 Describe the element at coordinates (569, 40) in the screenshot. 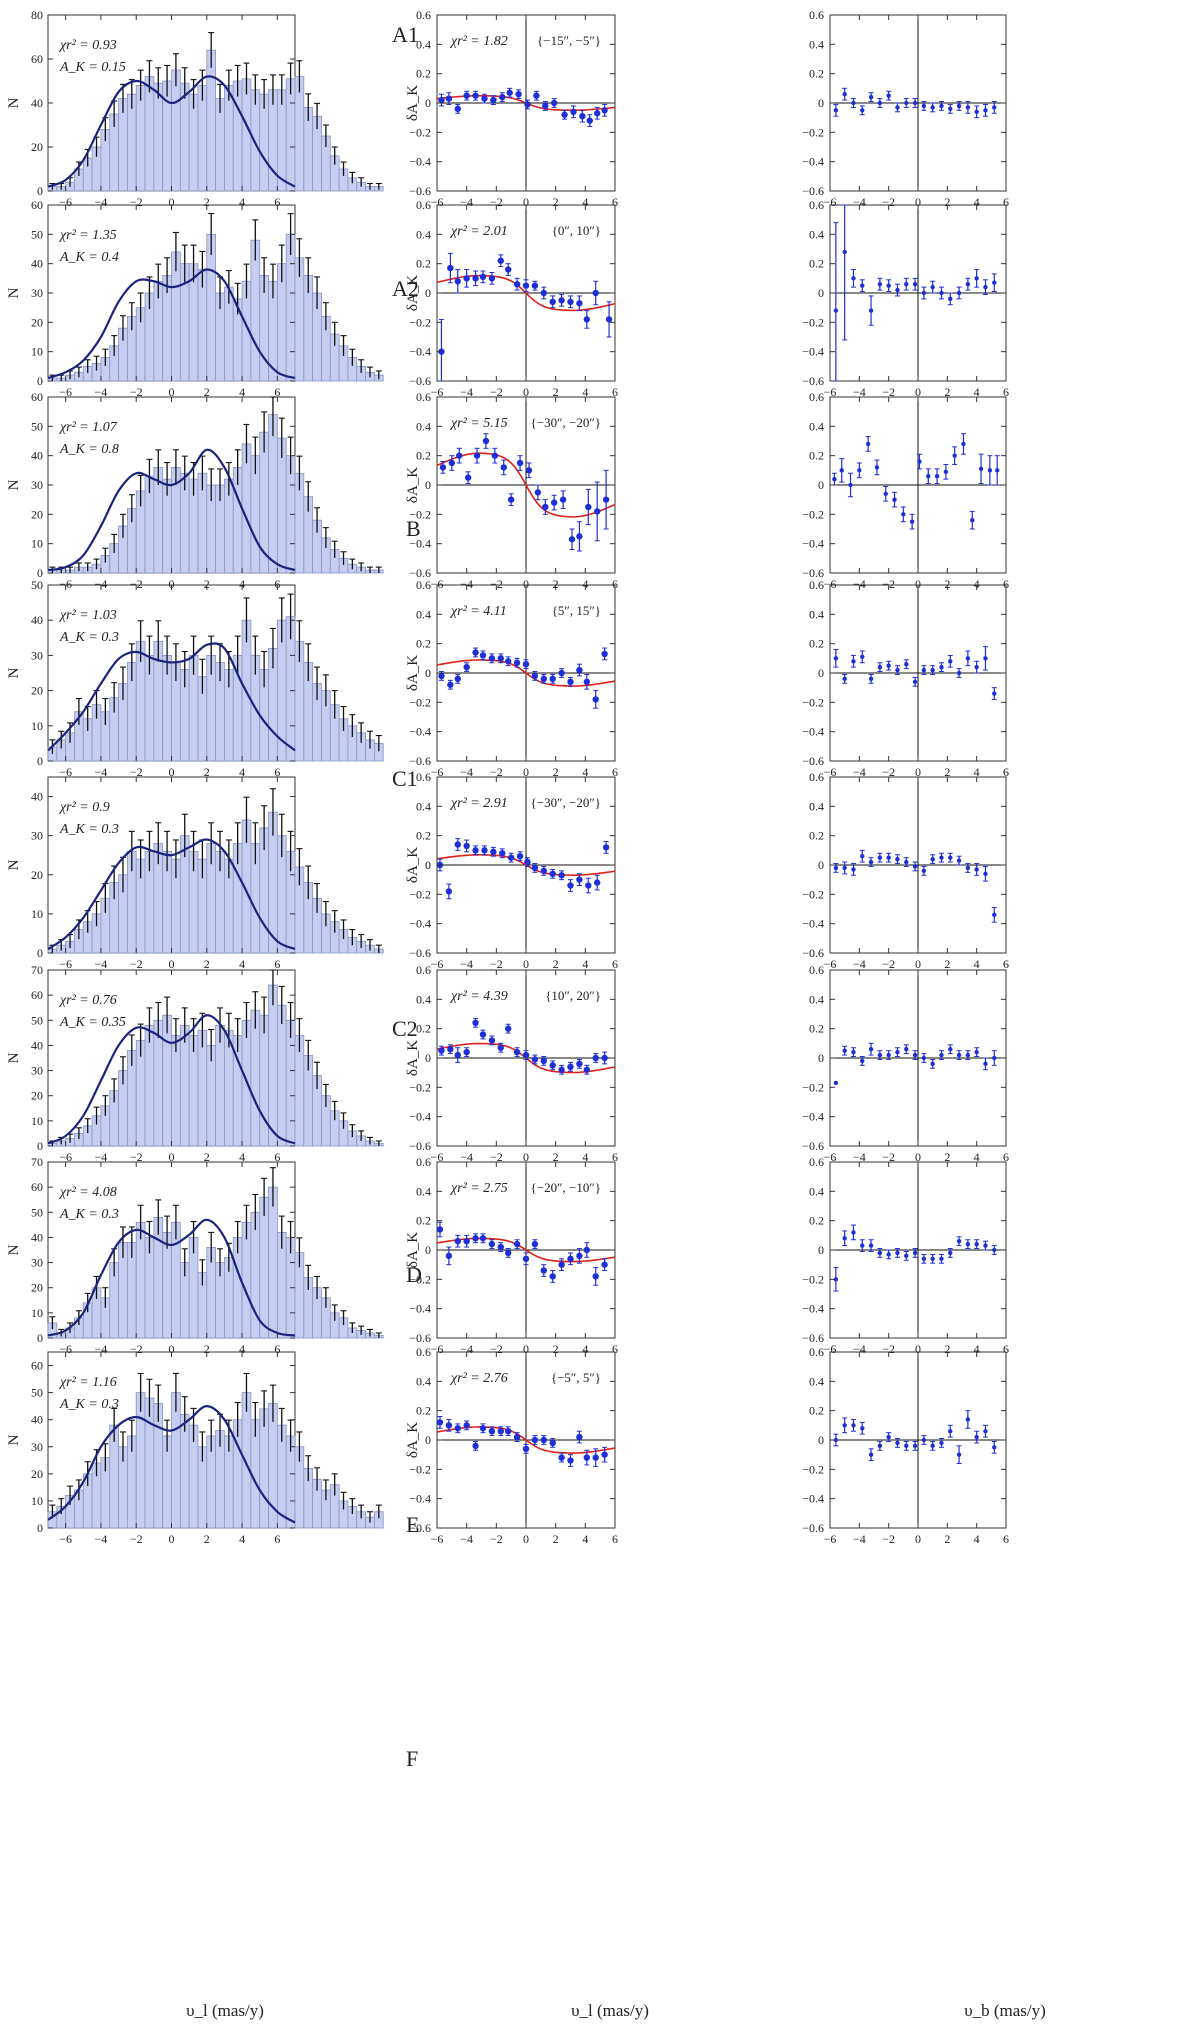

I see `range-label: {−15″, −5″}` at that location.